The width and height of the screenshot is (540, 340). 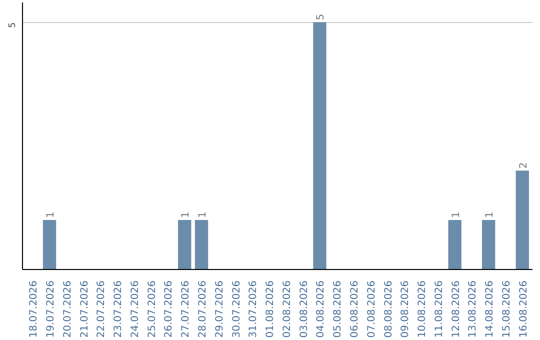 I want to click on x-tick-label: 22.07.2026, so click(x=102, y=309).